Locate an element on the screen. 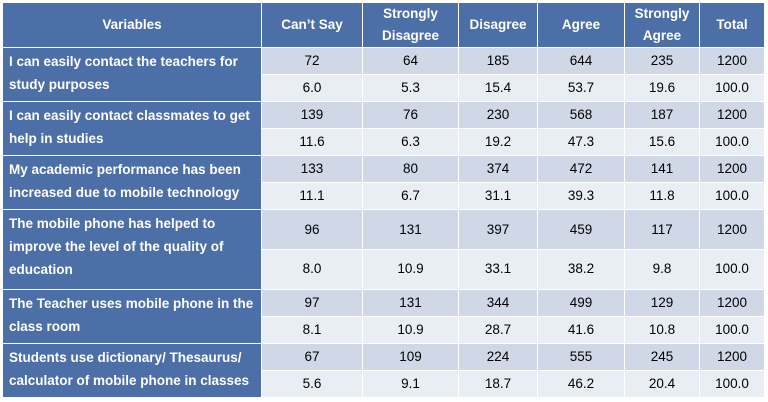 The width and height of the screenshot is (768, 402). table-row-percents: 6.0 5.3 15.4 53.7 19.6 100.0 is located at coordinates (384, 88).